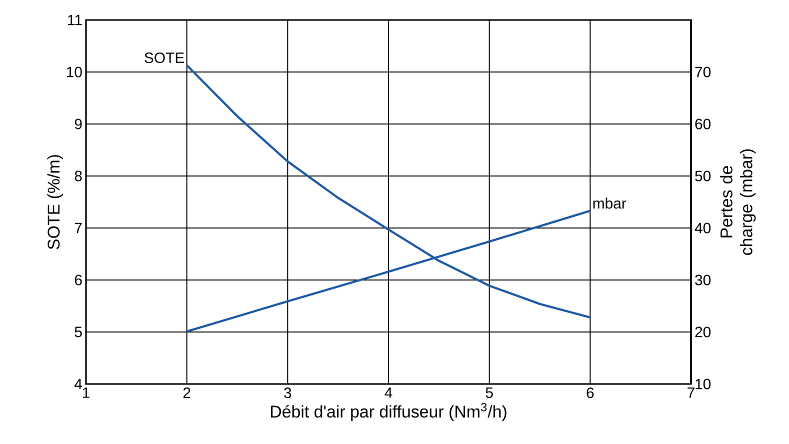 This screenshot has width=789, height=444. I want to click on y2-tick-label: 70, so click(703, 72).